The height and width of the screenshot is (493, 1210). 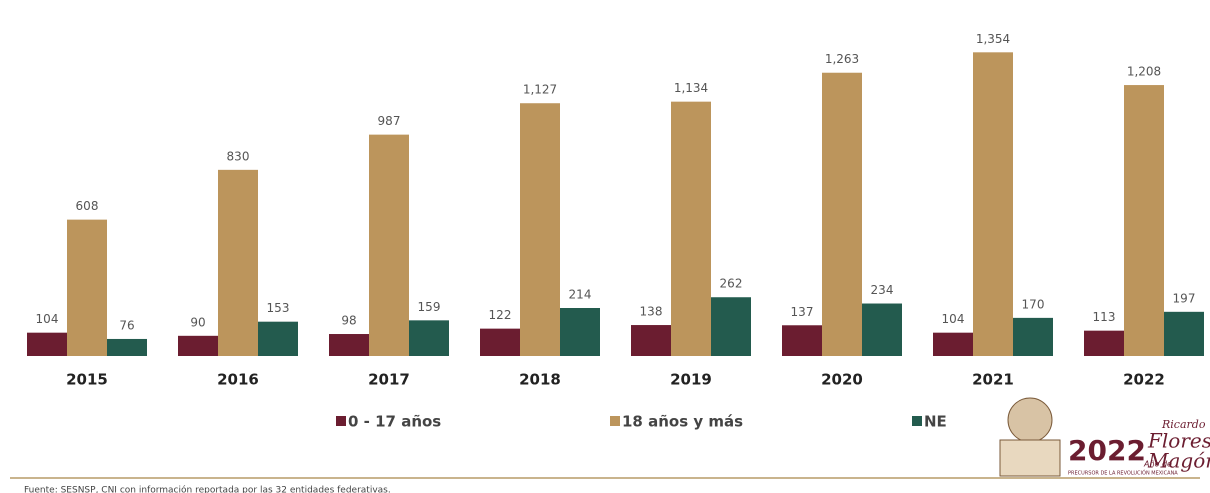 What do you see at coordinates (1107, 450) in the screenshot?
I see `logo-year: 2022` at bounding box center [1107, 450].